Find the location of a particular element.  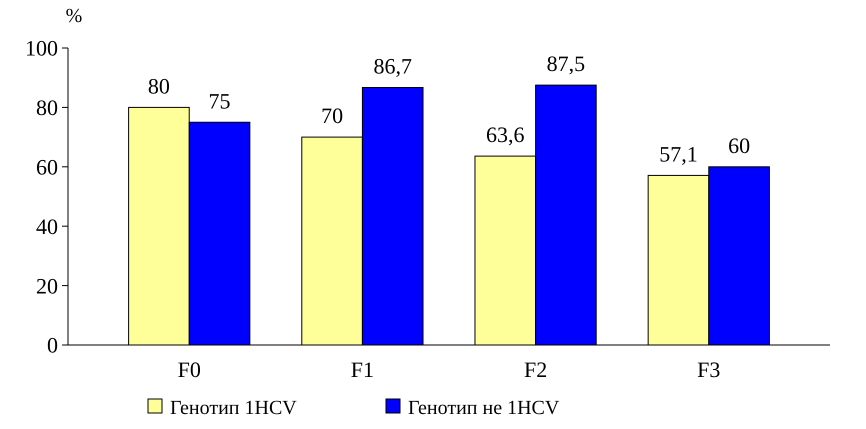

x-tick-label: F1 is located at coordinates (362, 369).